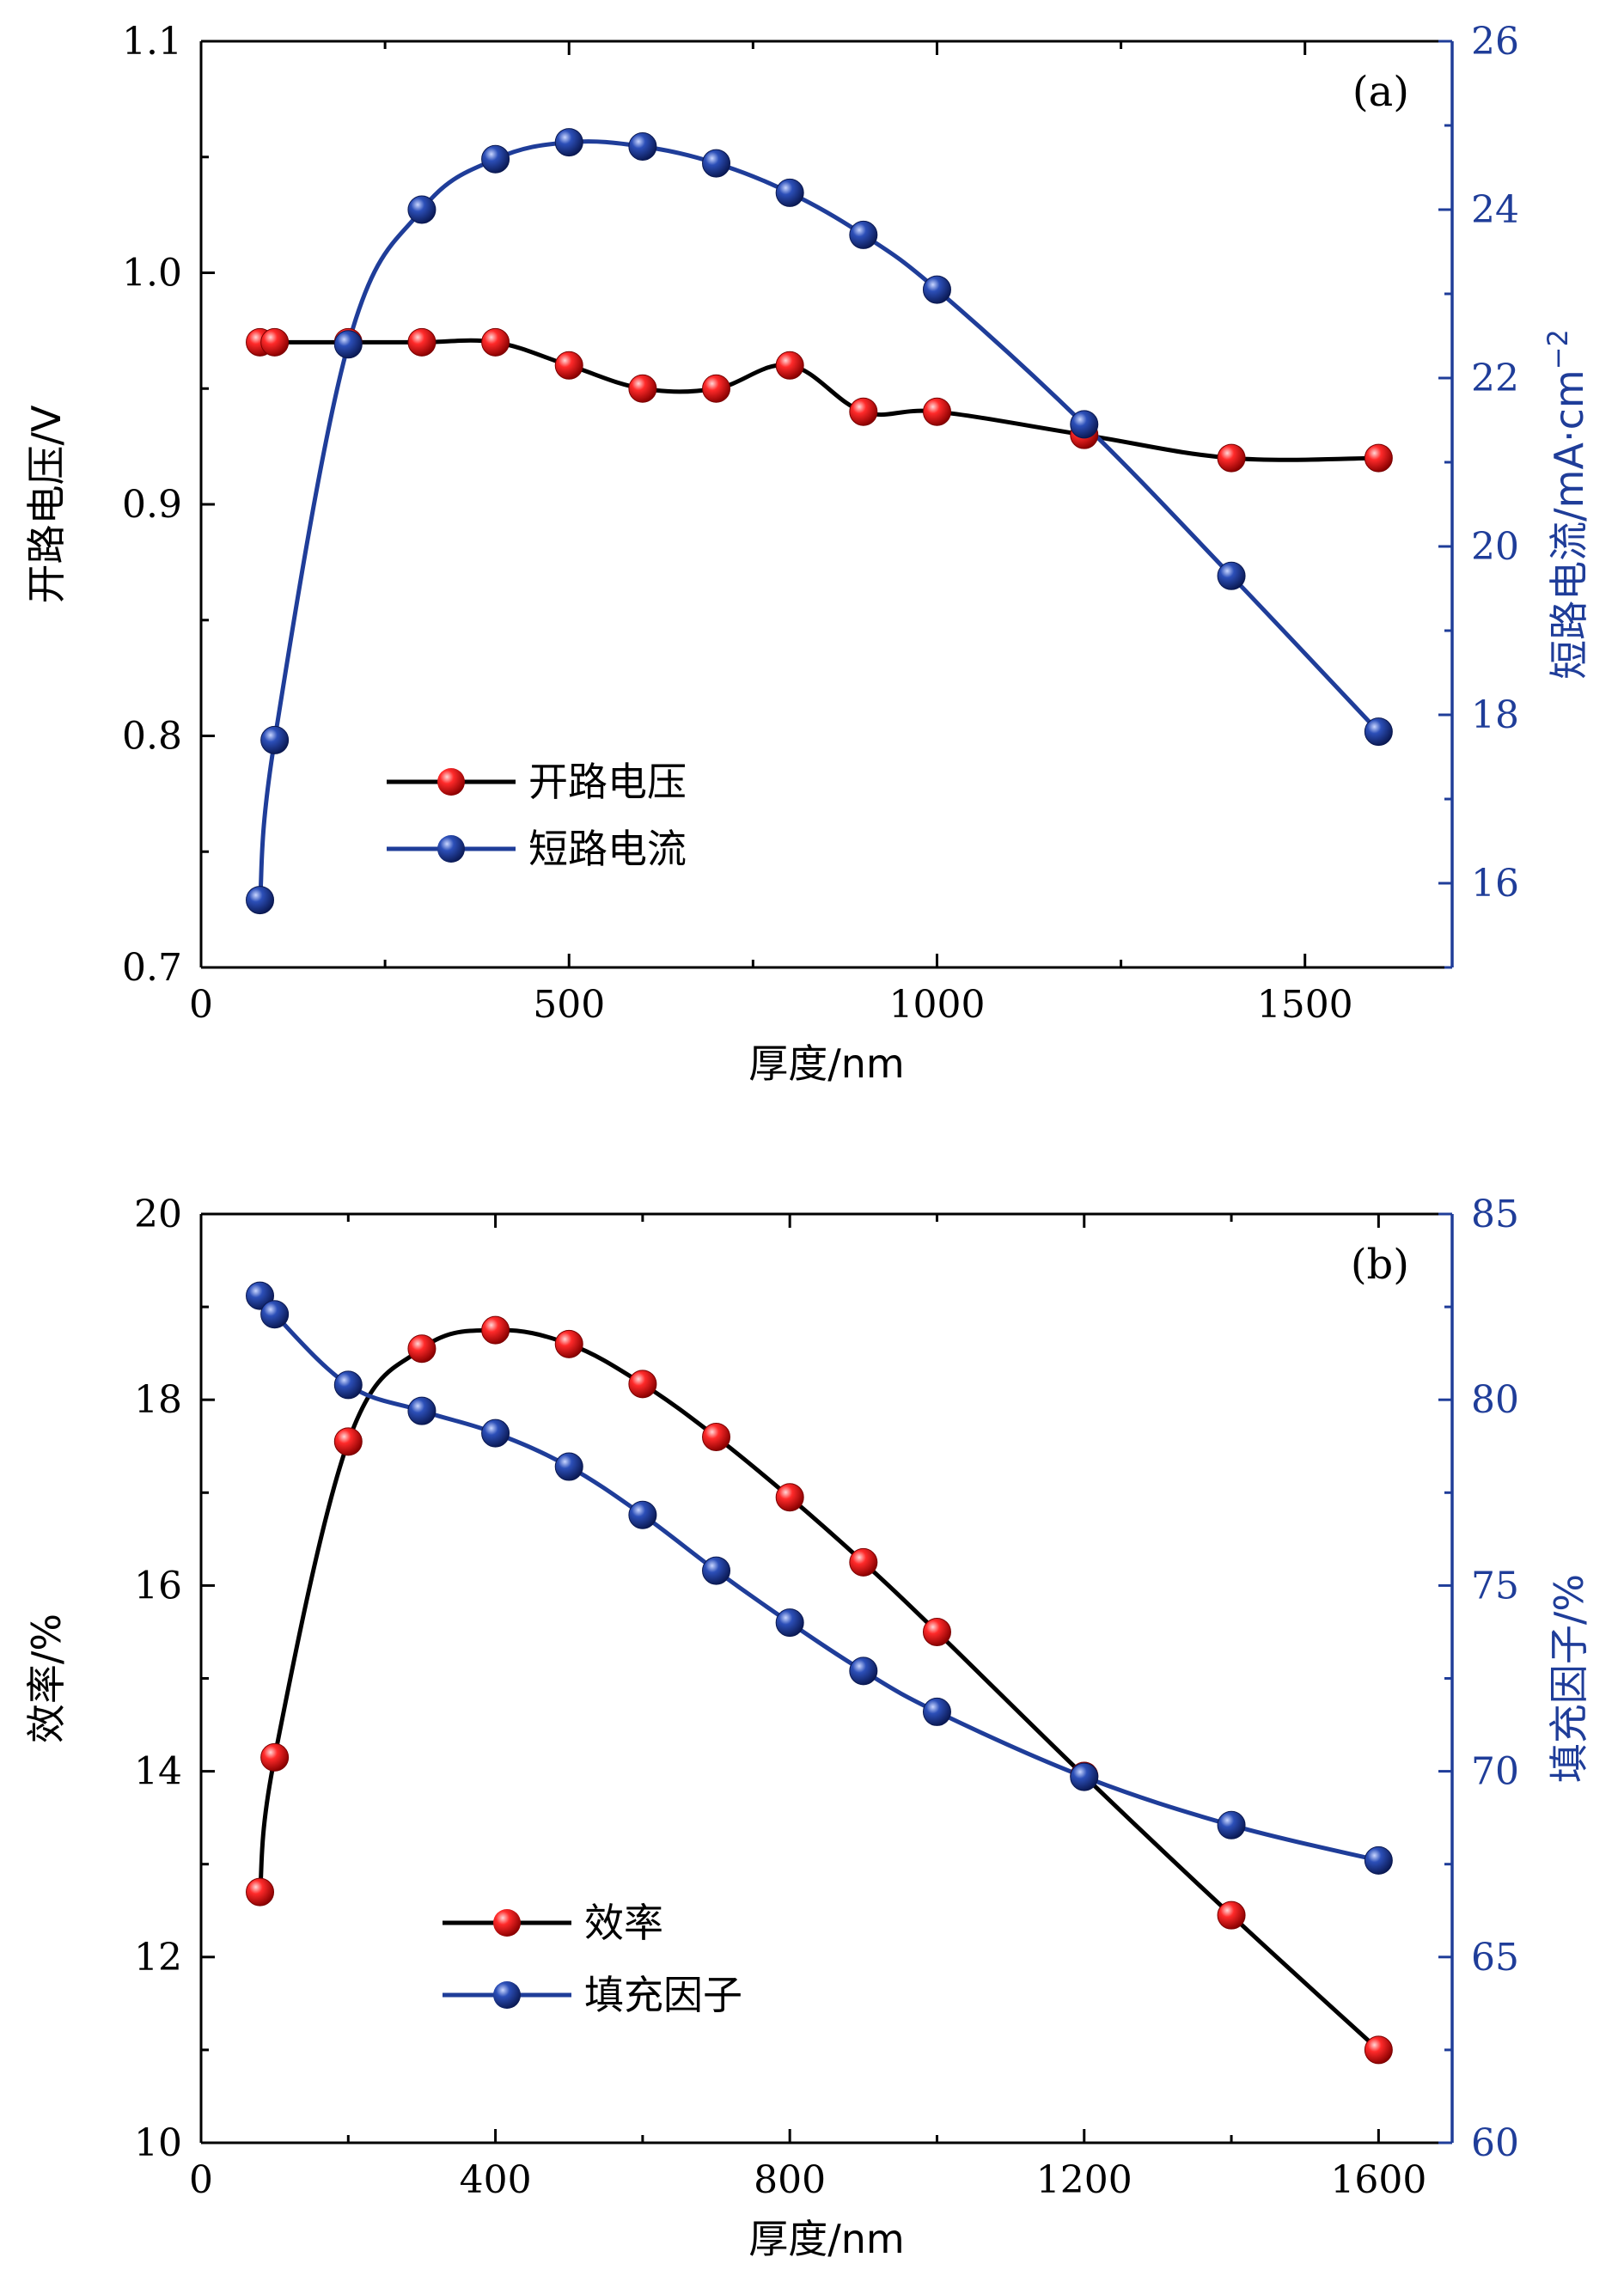 Image resolution: width=1624 pixels, height=2294 pixels. I want to click on y-right-tick-label: 24, so click(1495, 210).